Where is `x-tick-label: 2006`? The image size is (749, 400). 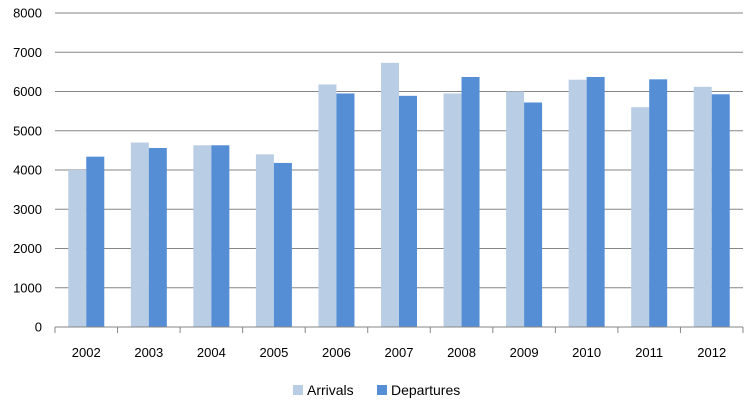
x-tick-label: 2006 is located at coordinates (336, 352).